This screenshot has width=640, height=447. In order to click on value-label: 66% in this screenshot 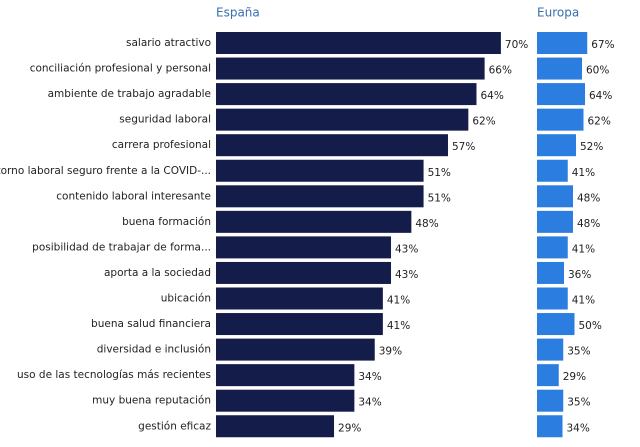, I will do `click(500, 71)`.